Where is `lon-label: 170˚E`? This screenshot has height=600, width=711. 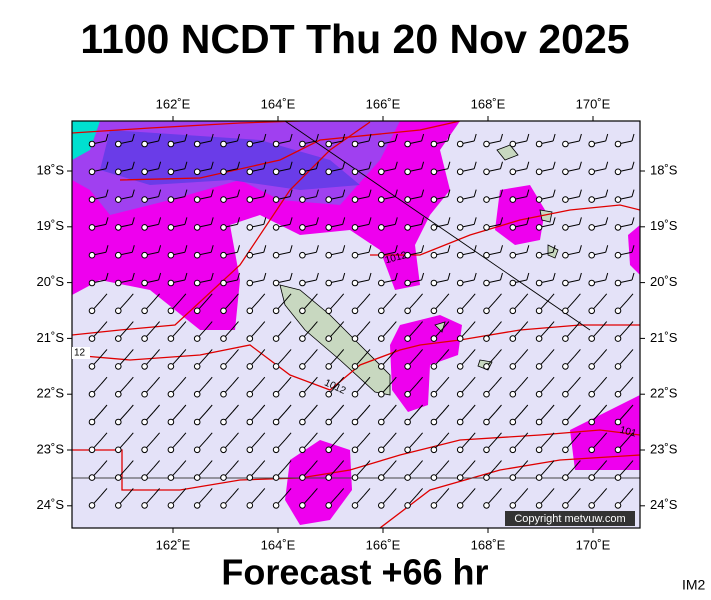
lon-label: 170˚E is located at coordinates (593, 544).